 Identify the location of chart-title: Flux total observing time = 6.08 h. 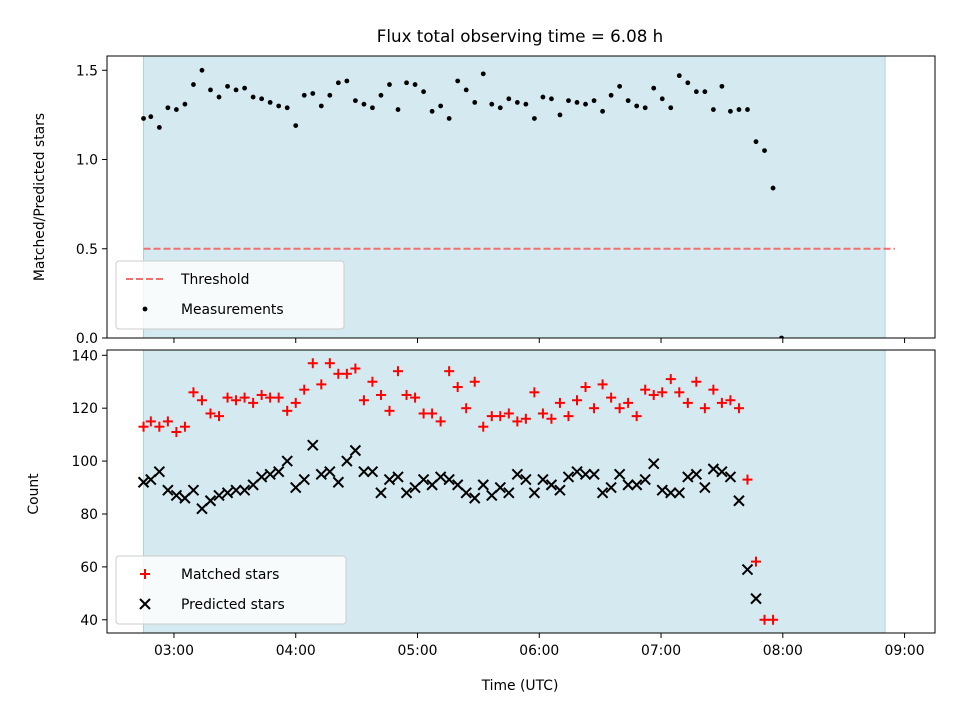
(520, 36).